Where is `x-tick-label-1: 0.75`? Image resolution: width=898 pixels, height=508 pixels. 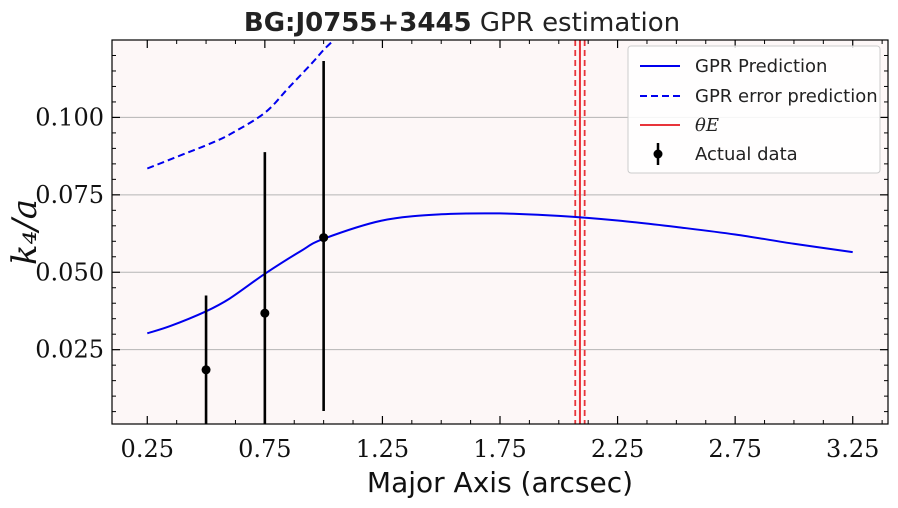 x-tick-label-1: 0.75 is located at coordinates (264, 449).